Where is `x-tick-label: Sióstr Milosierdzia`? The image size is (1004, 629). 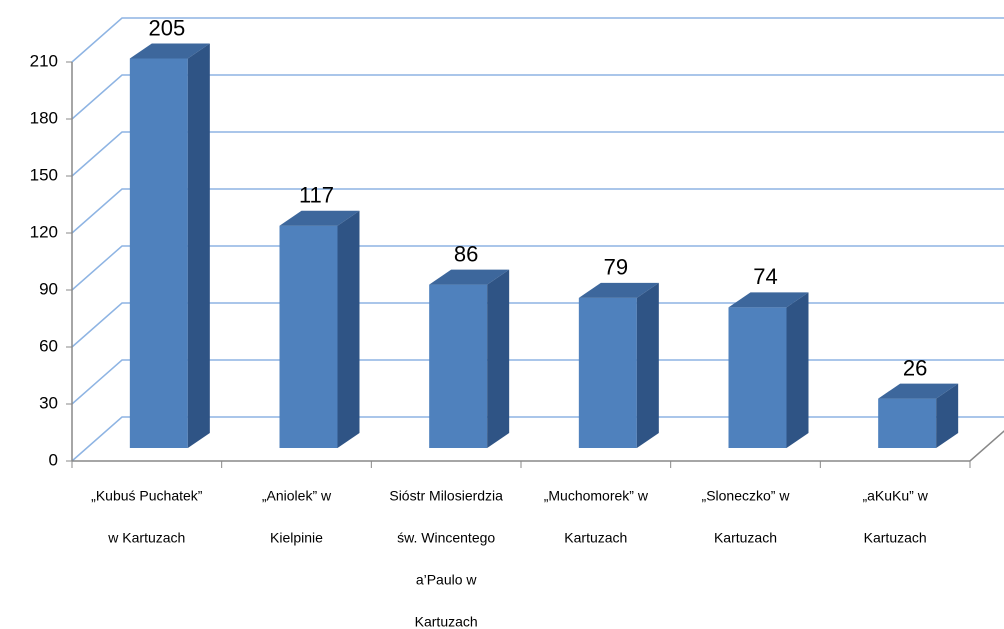
x-tick-label: Sióstr Milosierdzia is located at coordinates (446, 496).